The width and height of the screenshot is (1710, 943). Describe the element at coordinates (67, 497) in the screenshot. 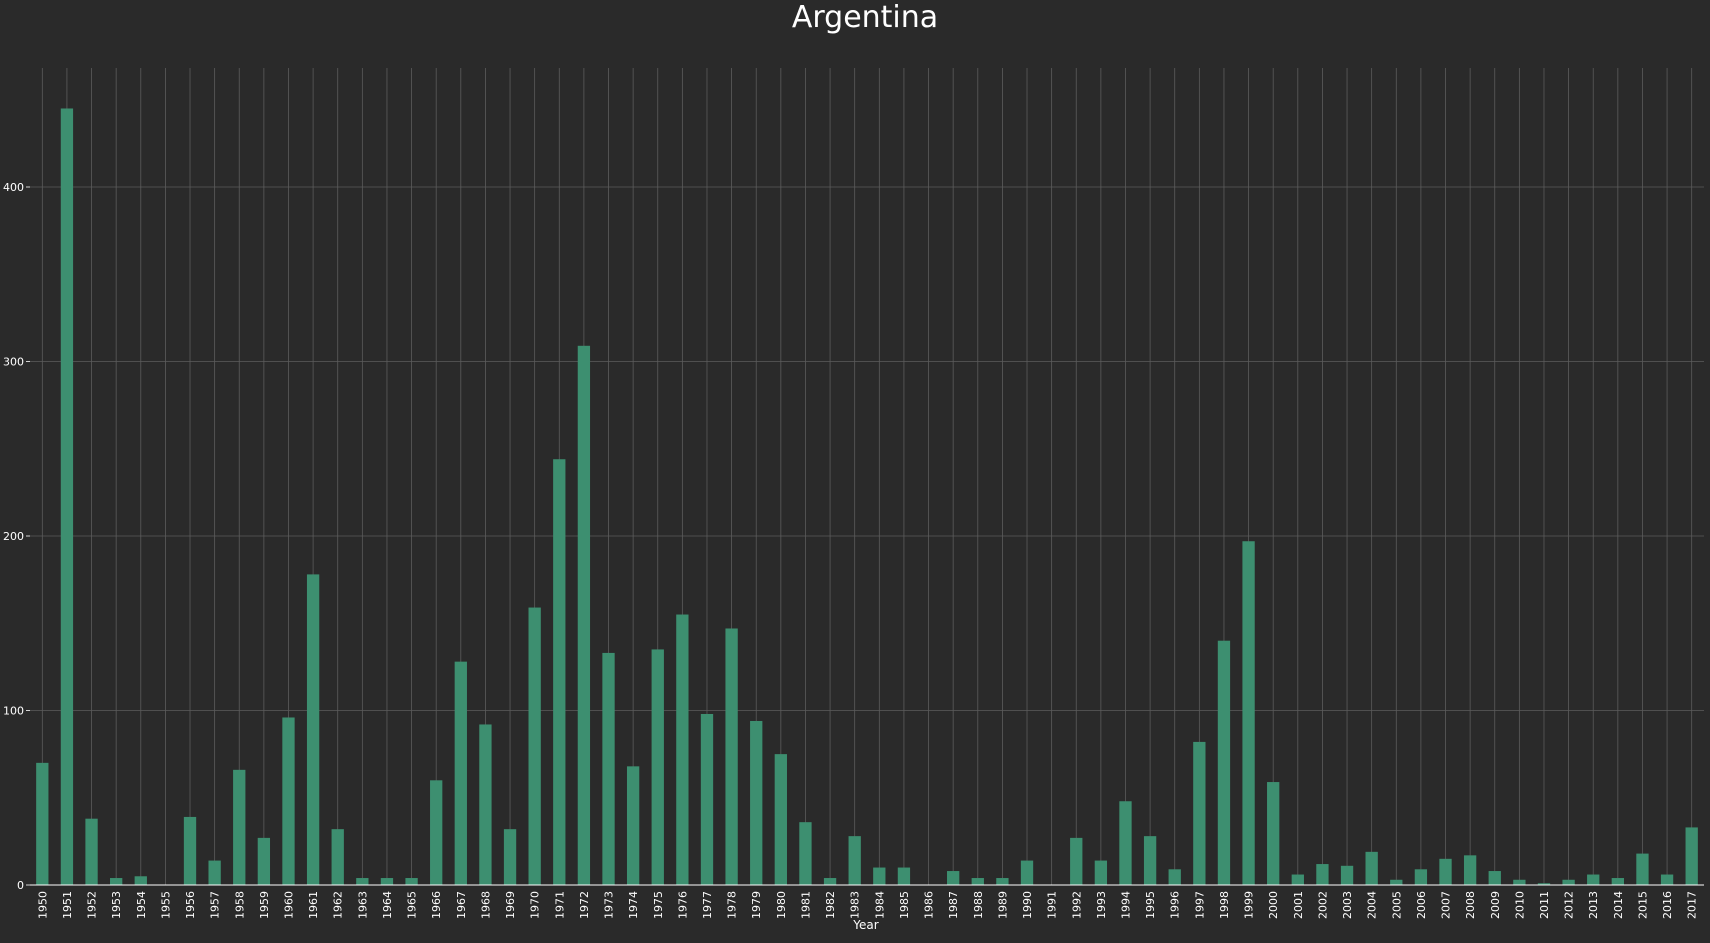

I see `bar-1951` at that location.